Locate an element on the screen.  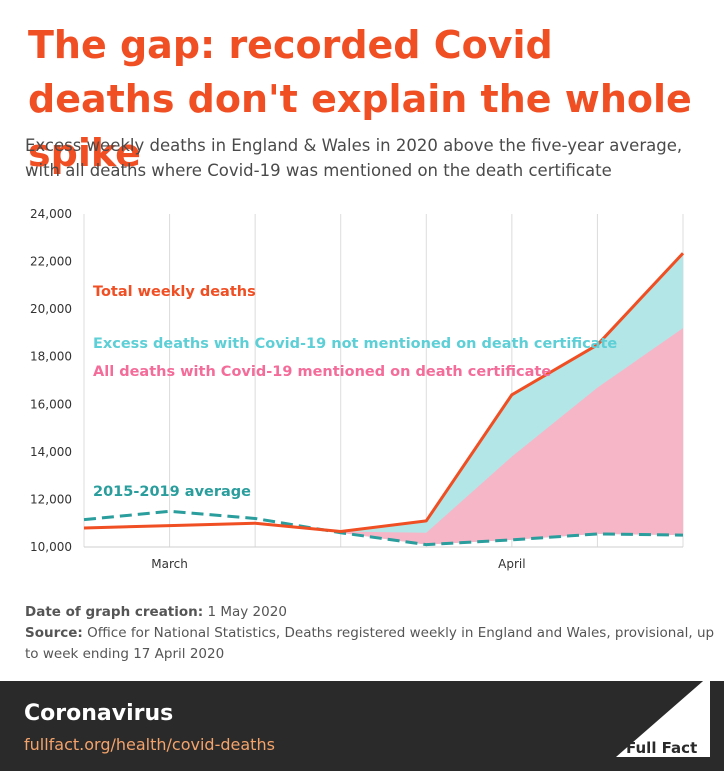
y-tick-label: 16,000 is located at coordinates (51, 404).